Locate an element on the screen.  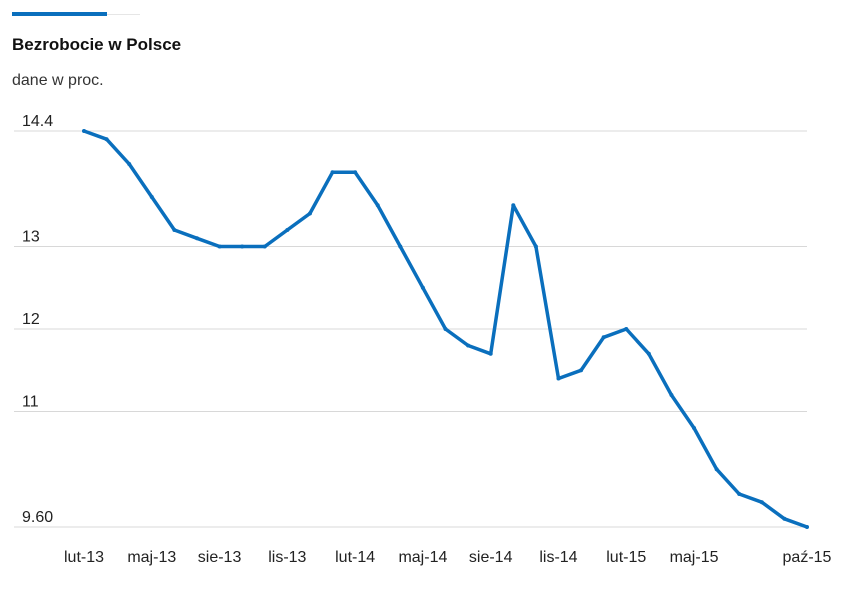
y-axis: 14.4 13 12 11 9.60 is located at coordinates (37, 319).